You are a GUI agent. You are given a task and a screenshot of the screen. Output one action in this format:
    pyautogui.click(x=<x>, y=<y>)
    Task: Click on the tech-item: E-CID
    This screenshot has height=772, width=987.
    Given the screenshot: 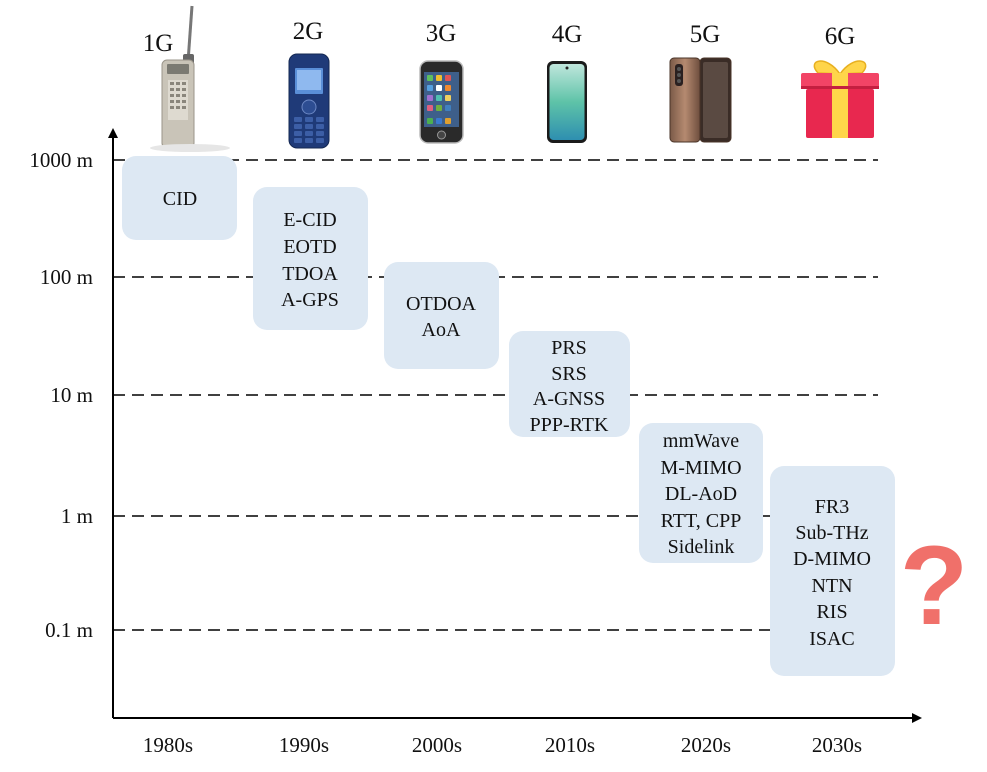 What is the action you would take?
    pyautogui.click(x=309, y=220)
    